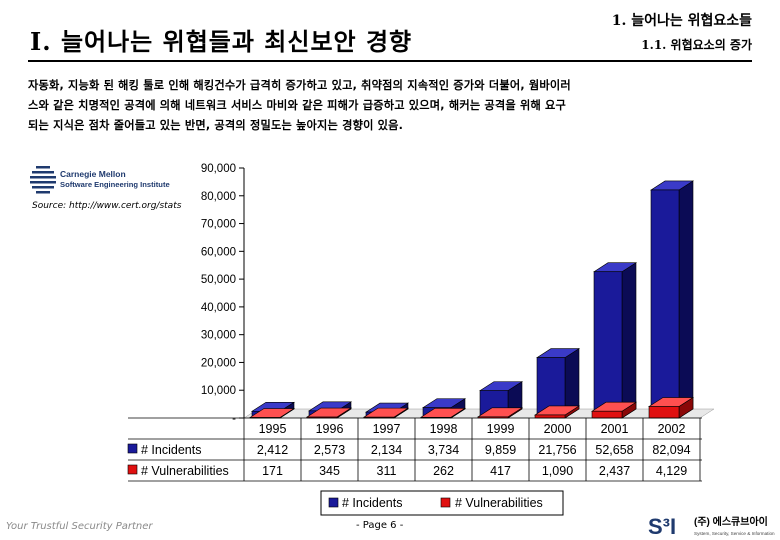  Describe the element at coordinates (218, 197) in the screenshot. I see `y-tick-label: 80,000` at that location.